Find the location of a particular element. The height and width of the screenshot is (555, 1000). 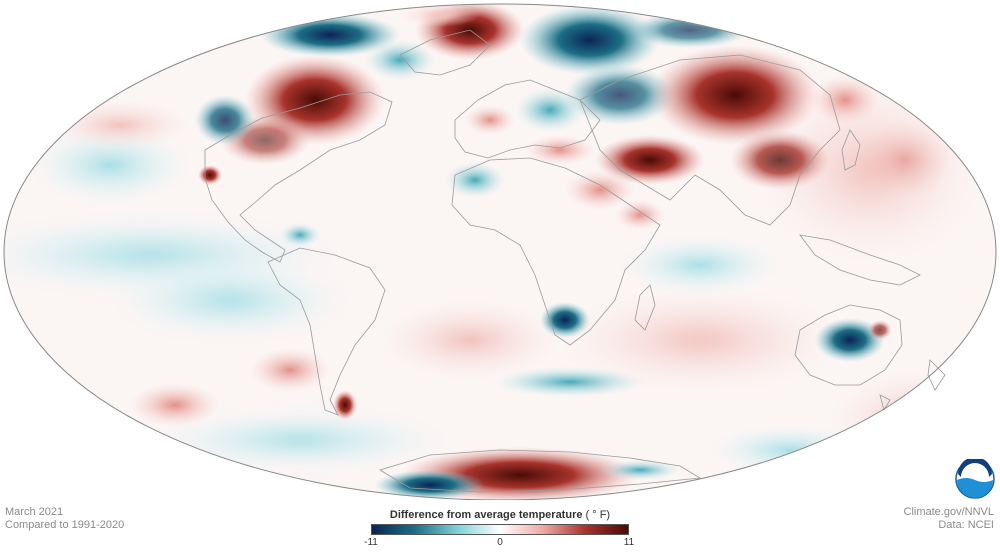

legend-color-bar is located at coordinates (500, 529).